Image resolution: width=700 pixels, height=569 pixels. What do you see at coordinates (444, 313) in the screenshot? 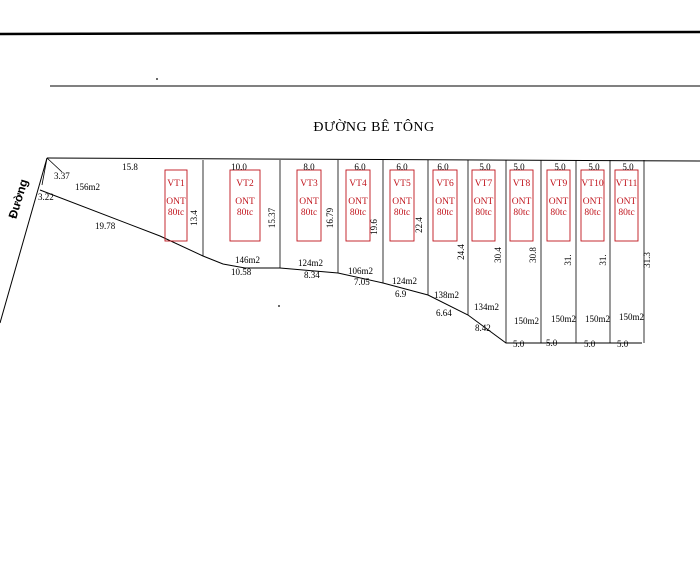
I see `plot-rear-dim-vt6: 6.64` at bounding box center [444, 313].